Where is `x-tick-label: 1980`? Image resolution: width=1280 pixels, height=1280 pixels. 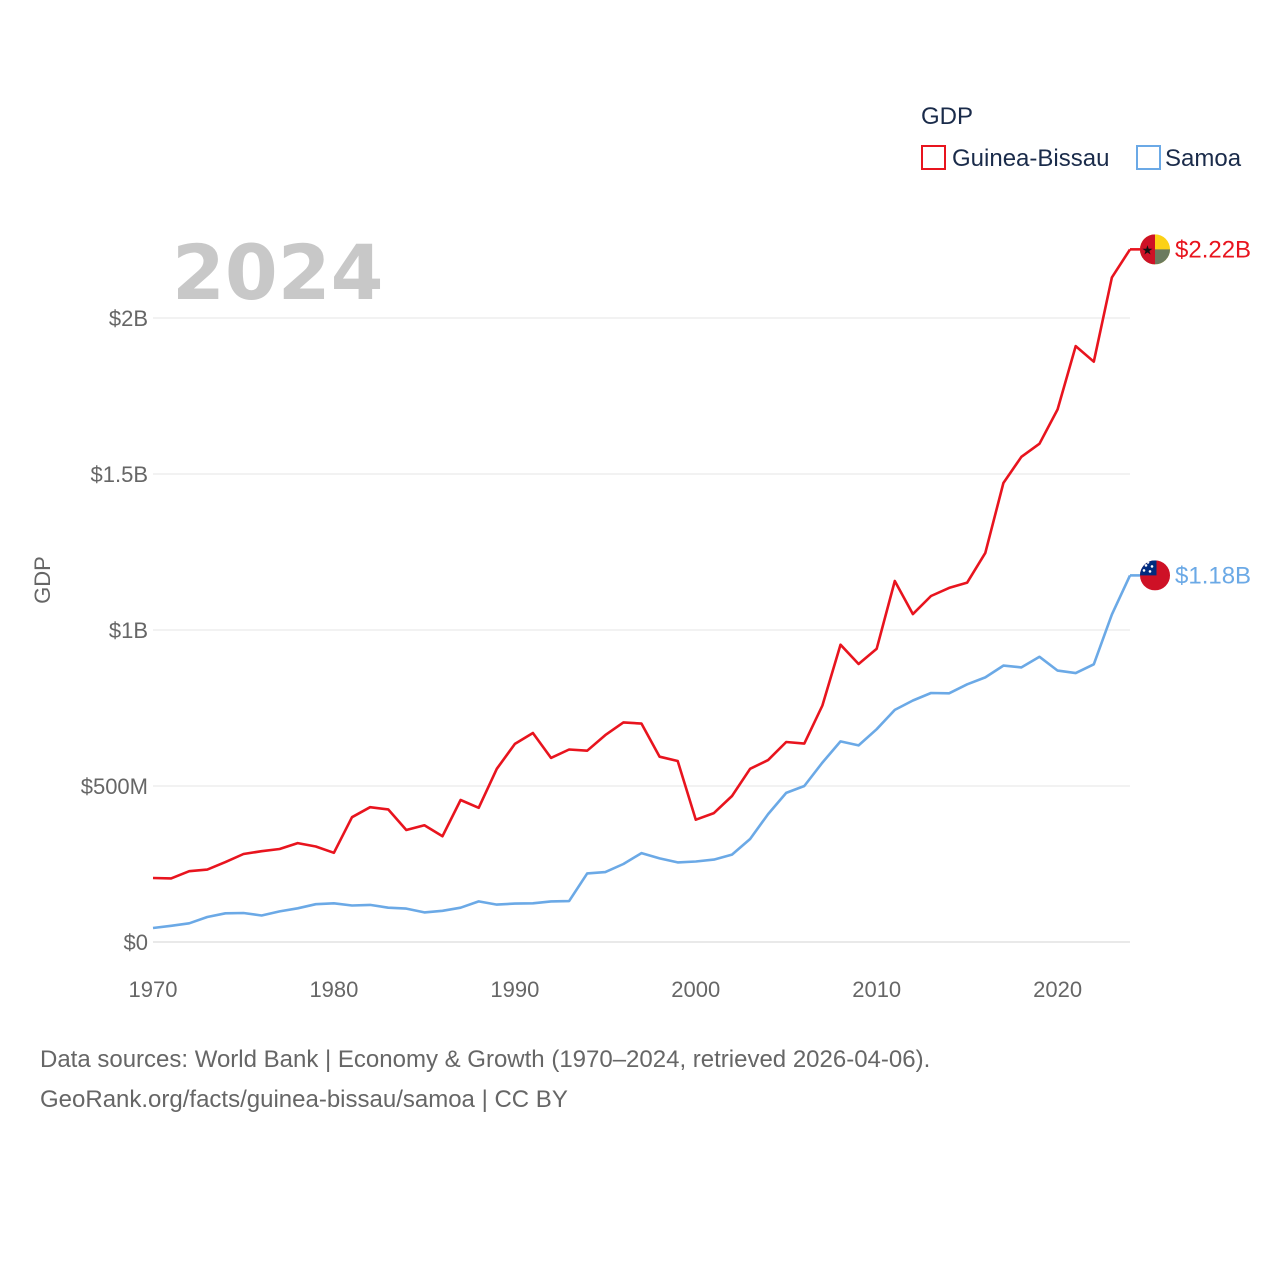
x-tick-label: 1980 is located at coordinates (333, 989).